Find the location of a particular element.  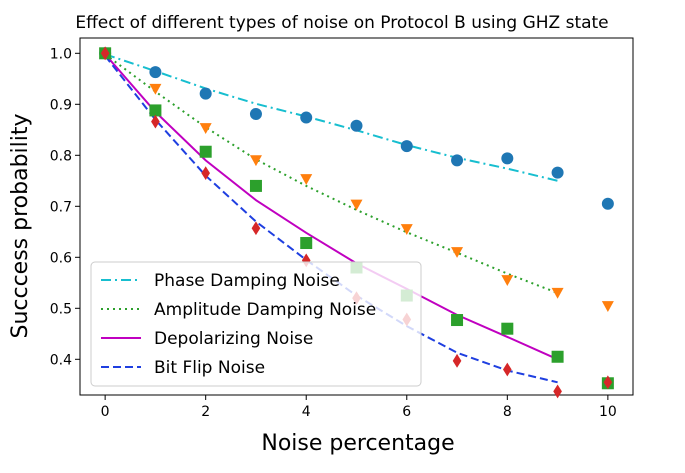

y-tick-label: 0.5 is located at coordinates (61, 309).